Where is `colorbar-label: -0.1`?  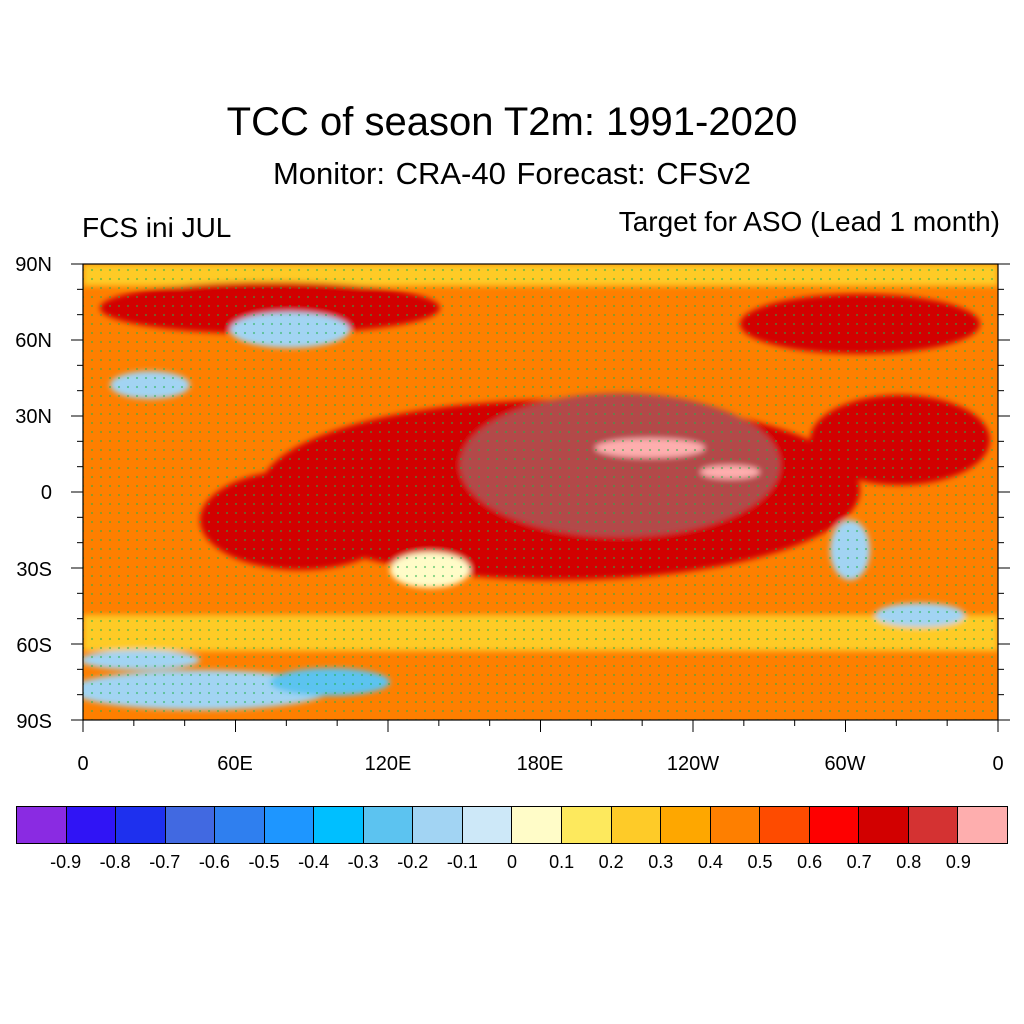 colorbar-label: -0.1 is located at coordinates (462, 862).